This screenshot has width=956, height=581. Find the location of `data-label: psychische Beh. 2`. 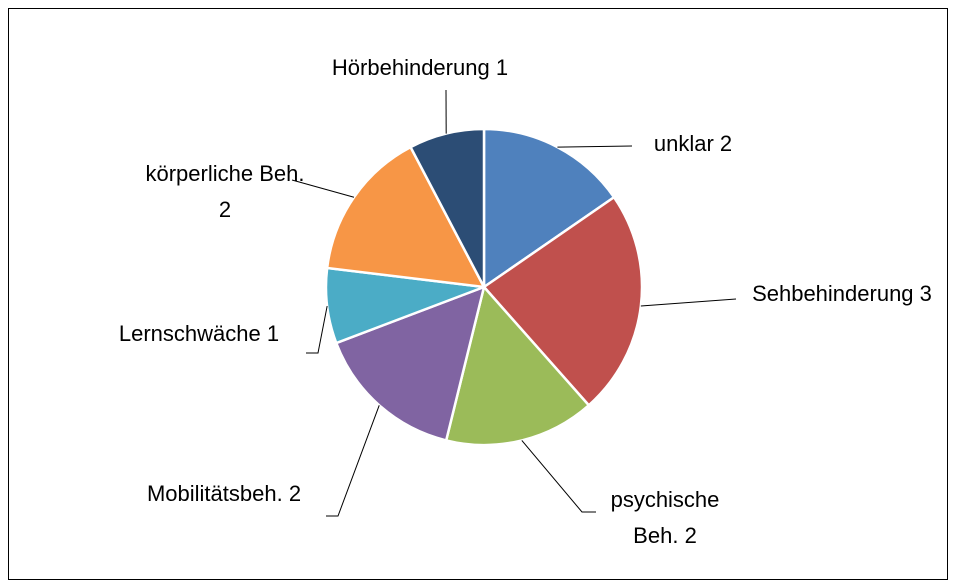

data-label: psychische Beh. 2 is located at coordinates (665, 518).